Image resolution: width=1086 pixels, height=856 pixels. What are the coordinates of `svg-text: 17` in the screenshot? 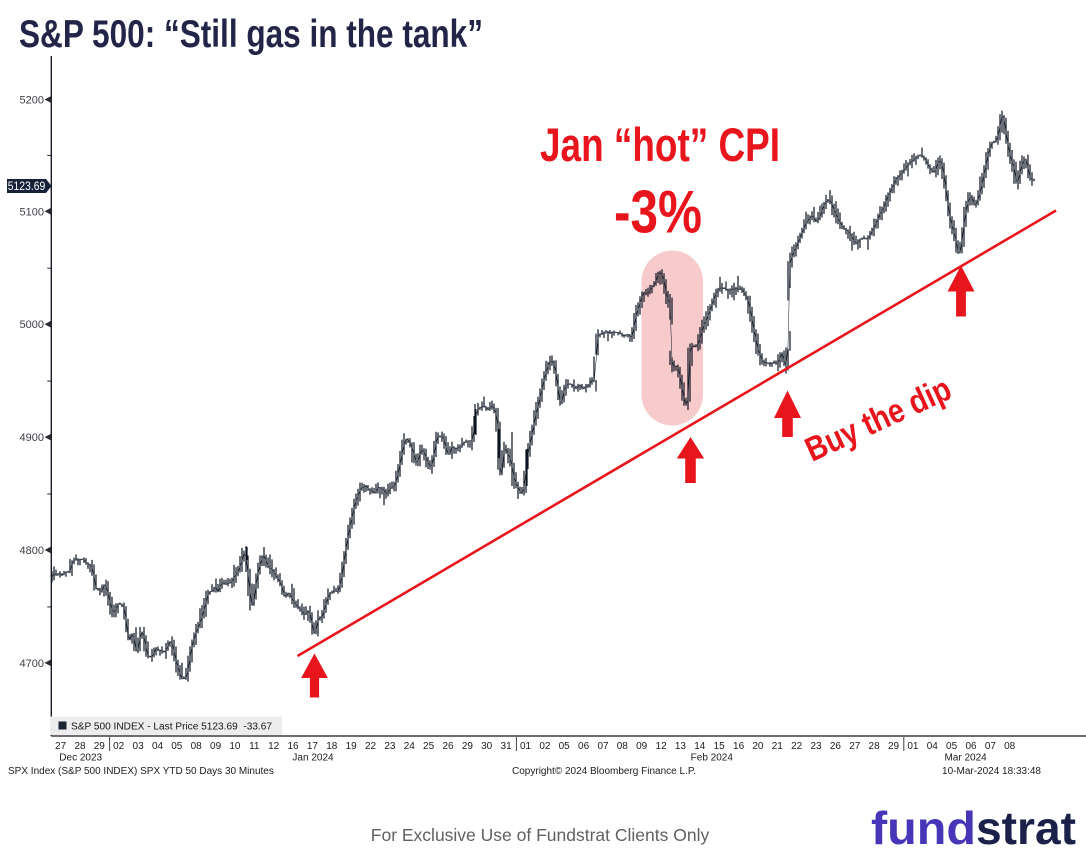 It's located at (313, 746).